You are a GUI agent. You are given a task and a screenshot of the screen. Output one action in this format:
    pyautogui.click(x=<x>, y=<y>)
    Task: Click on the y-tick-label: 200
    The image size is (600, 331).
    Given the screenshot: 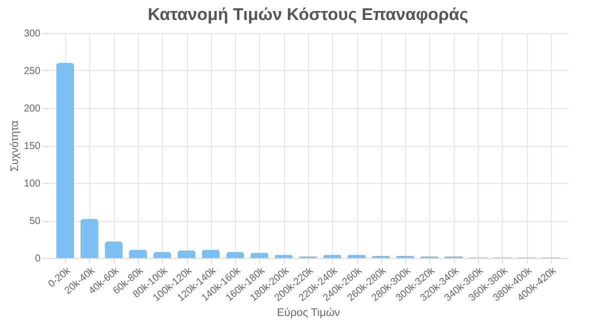 What is the action you would take?
    pyautogui.click(x=32, y=109)
    